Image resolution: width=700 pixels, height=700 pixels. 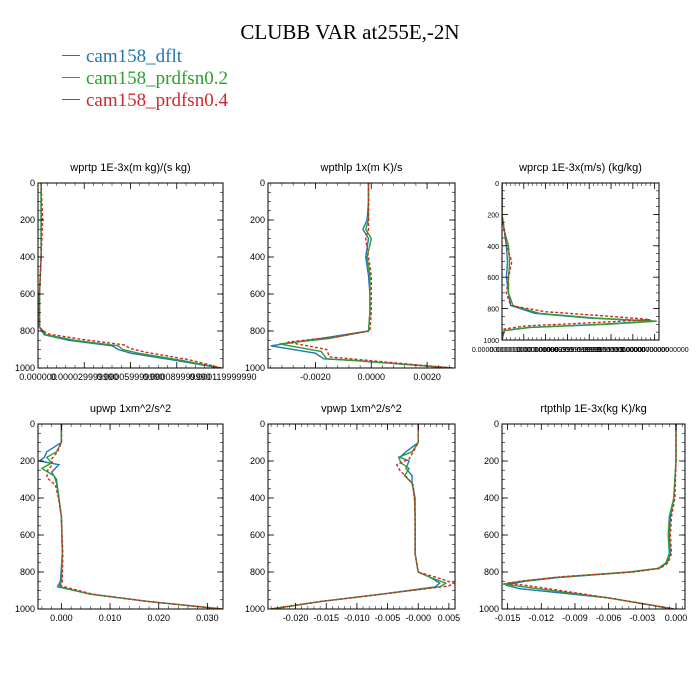 I want to click on x-tick-label: 0.0000019999999, so click(x=545, y=350).